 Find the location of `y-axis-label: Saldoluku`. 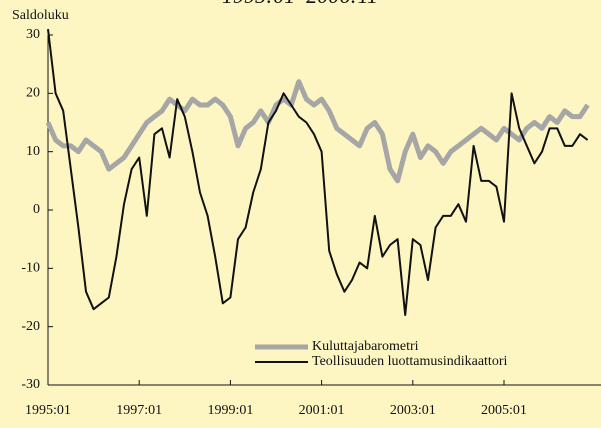

y-axis-label: Saldoluku is located at coordinates (40, 15).